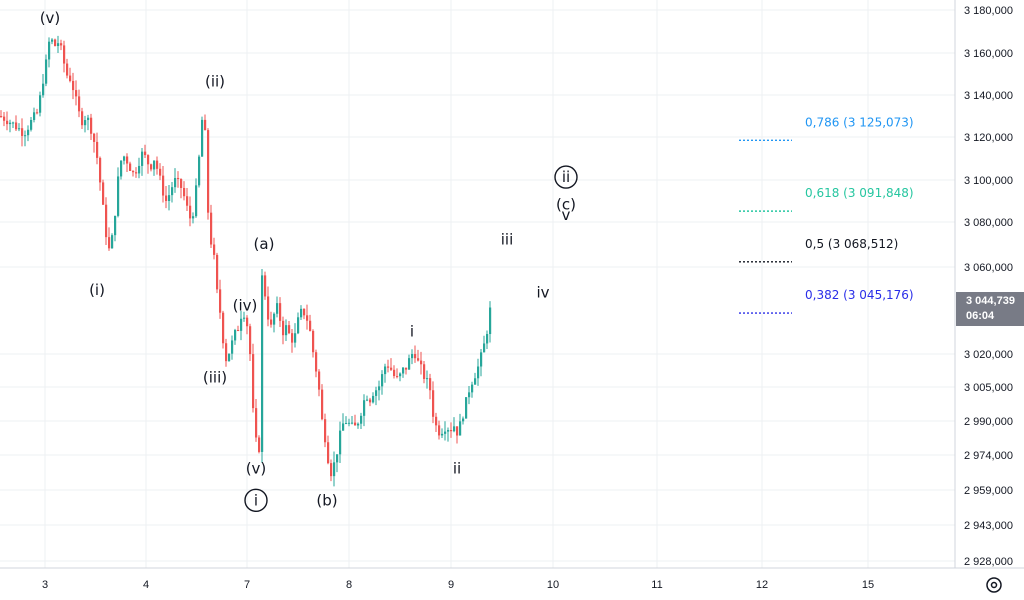  What do you see at coordinates (988, 11) in the screenshot?
I see `price-tick-label: 3 180,000` at bounding box center [988, 11].